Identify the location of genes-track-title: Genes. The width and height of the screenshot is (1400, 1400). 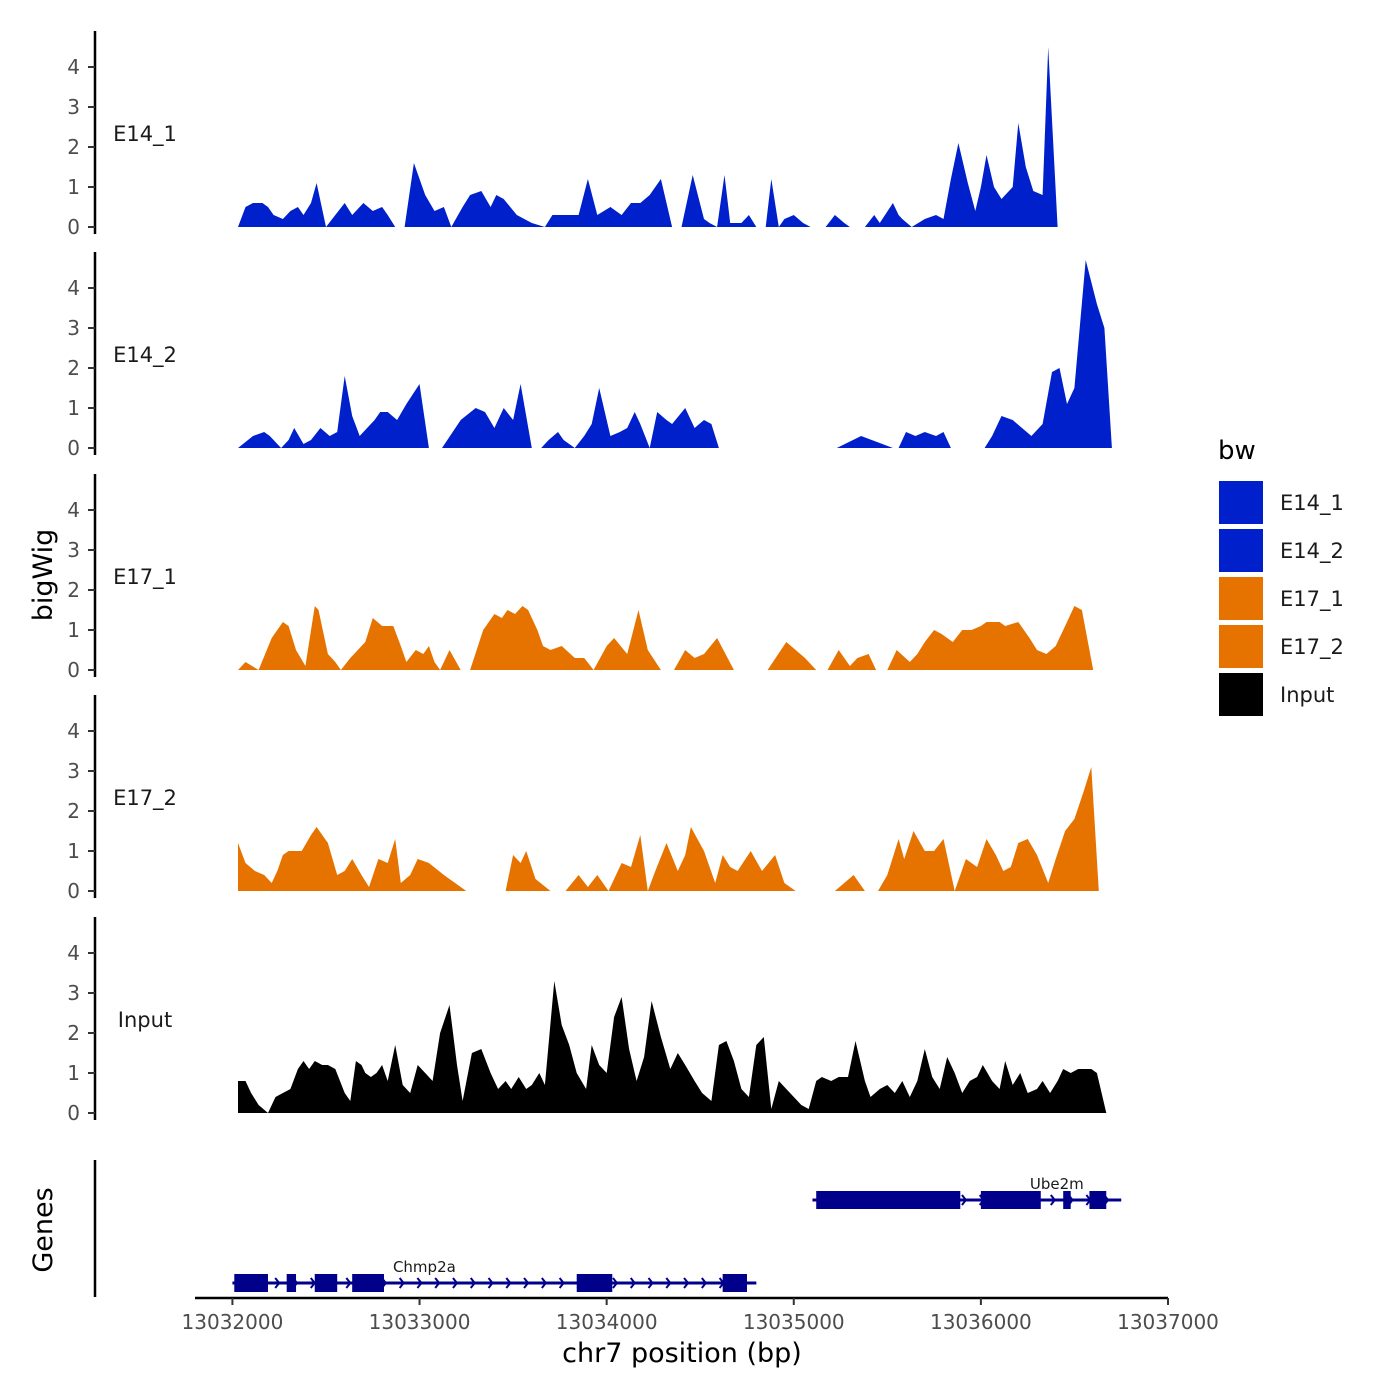
(43, 1229).